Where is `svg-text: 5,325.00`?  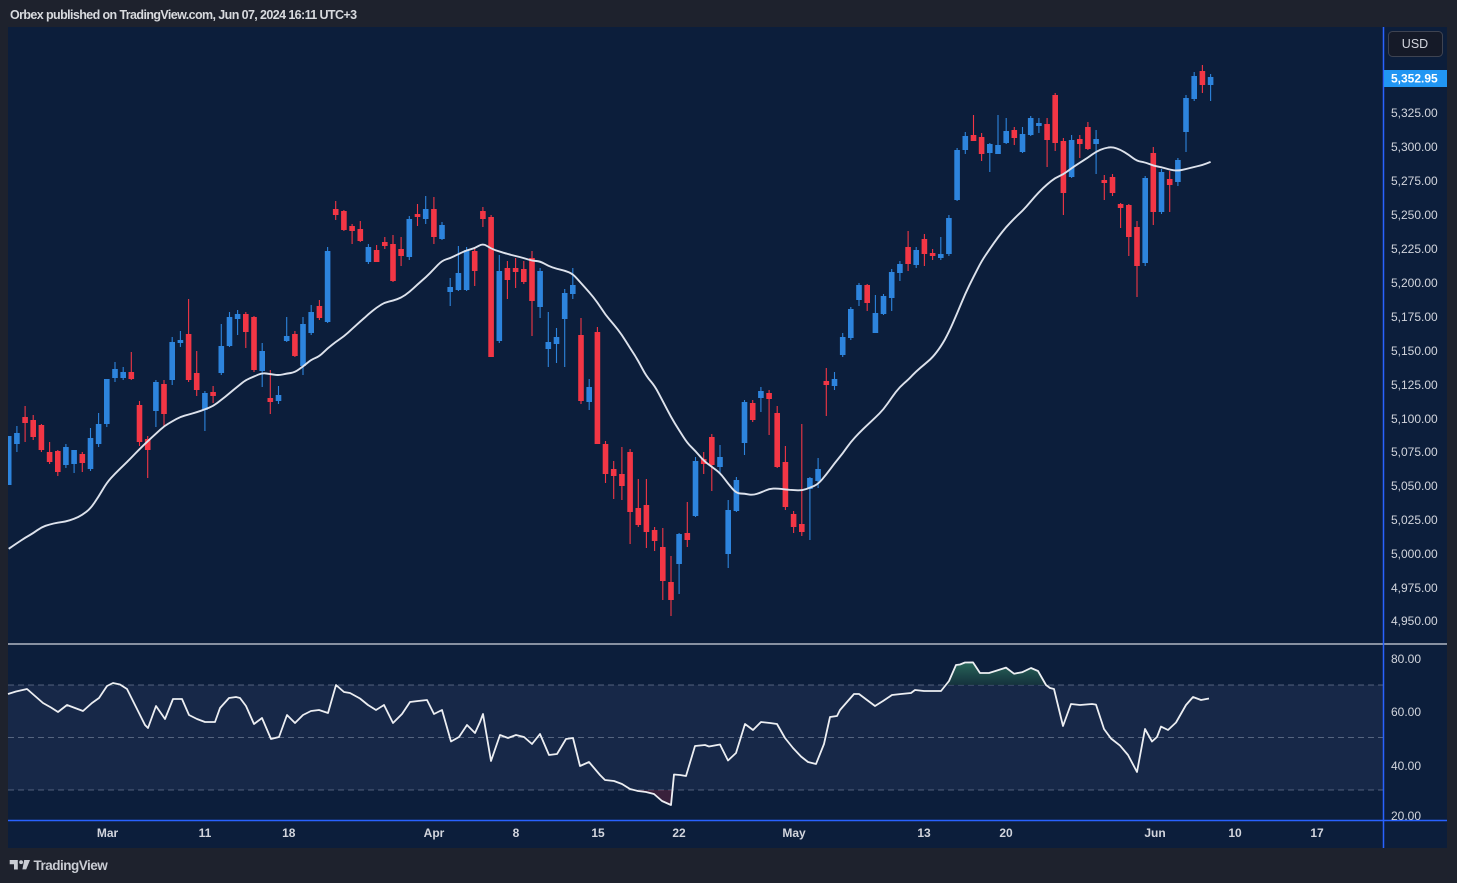
svg-text: 5,325.00 is located at coordinates (1414, 113).